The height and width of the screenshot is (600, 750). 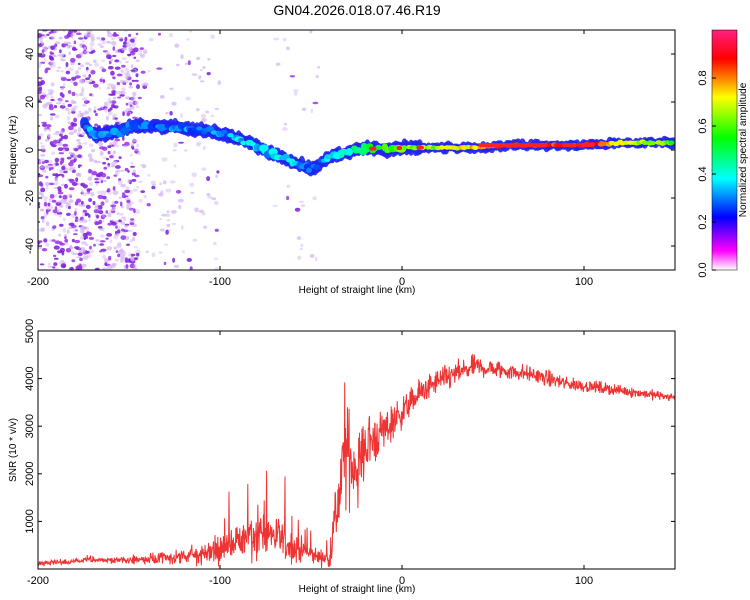 What do you see at coordinates (136, 127) in the screenshot?
I see `spectrogram-ridge-core` at bounding box center [136, 127].